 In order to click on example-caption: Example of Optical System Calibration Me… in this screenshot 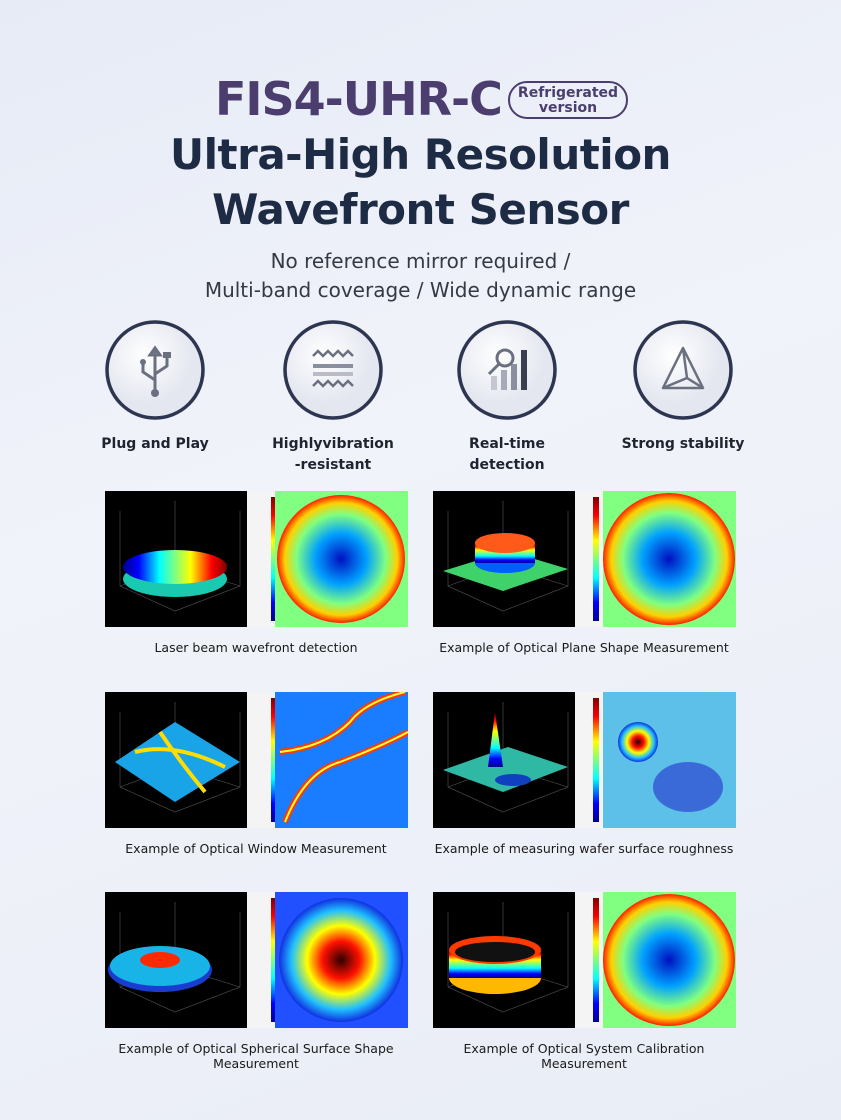, I will do `click(584, 1056)`.